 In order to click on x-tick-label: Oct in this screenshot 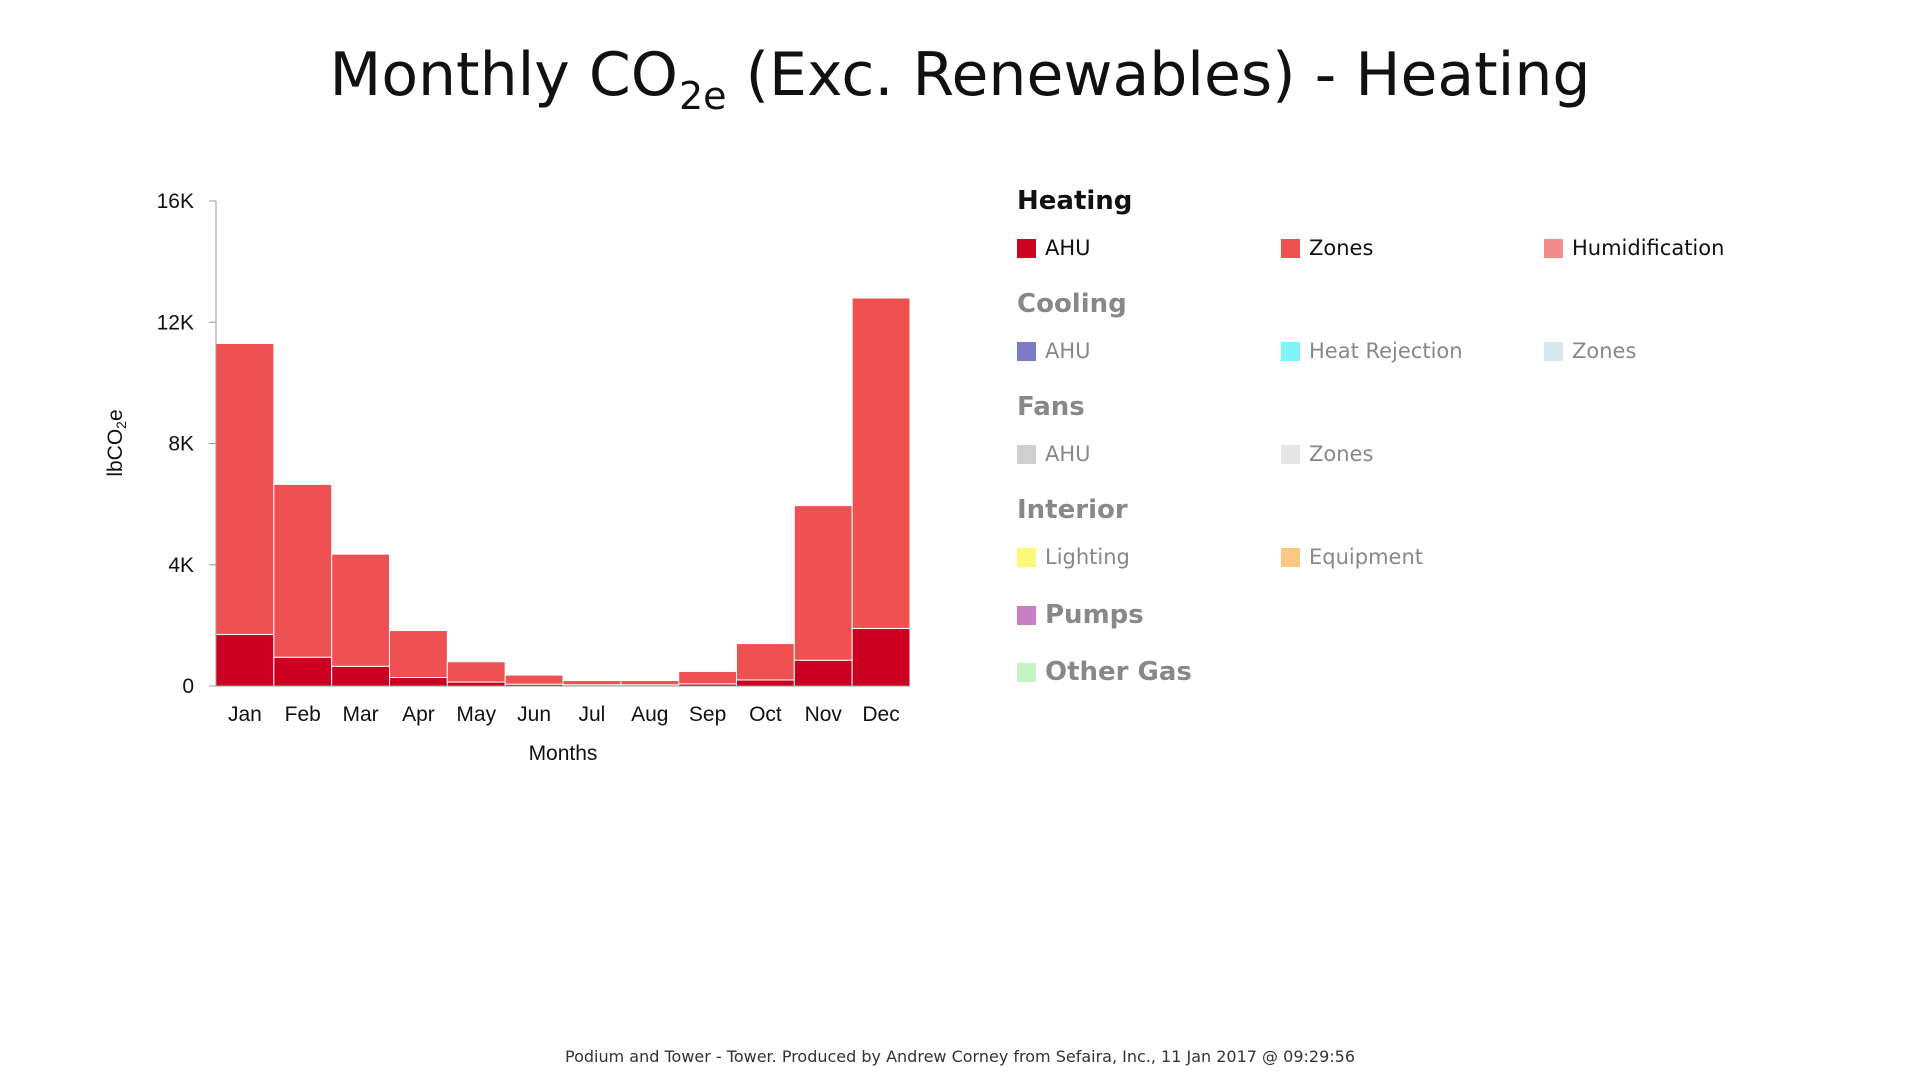, I will do `click(765, 714)`.